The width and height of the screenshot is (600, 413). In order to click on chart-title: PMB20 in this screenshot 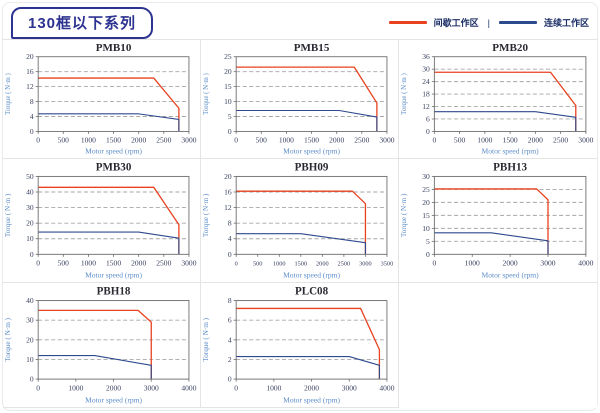, I will do `click(510, 48)`.